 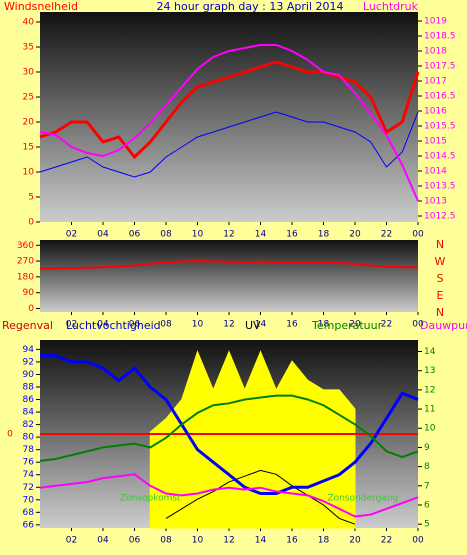 What do you see at coordinates (440, 37) in the screenshot?
I see `y2-tick-label: 1018.5` at bounding box center [440, 37].